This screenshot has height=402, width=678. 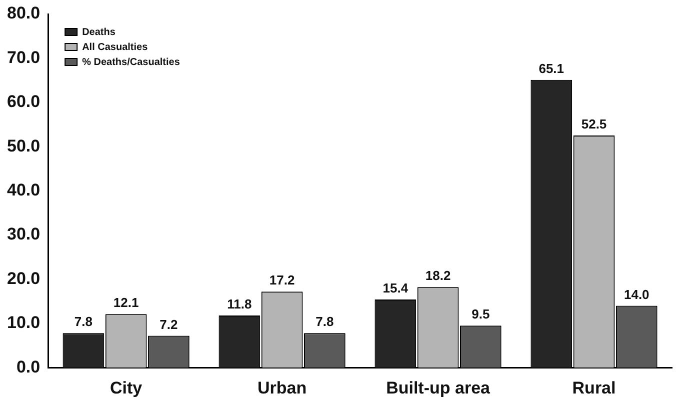 What do you see at coordinates (23, 278) in the screenshot?
I see `y-tick-label: 20.0` at bounding box center [23, 278].